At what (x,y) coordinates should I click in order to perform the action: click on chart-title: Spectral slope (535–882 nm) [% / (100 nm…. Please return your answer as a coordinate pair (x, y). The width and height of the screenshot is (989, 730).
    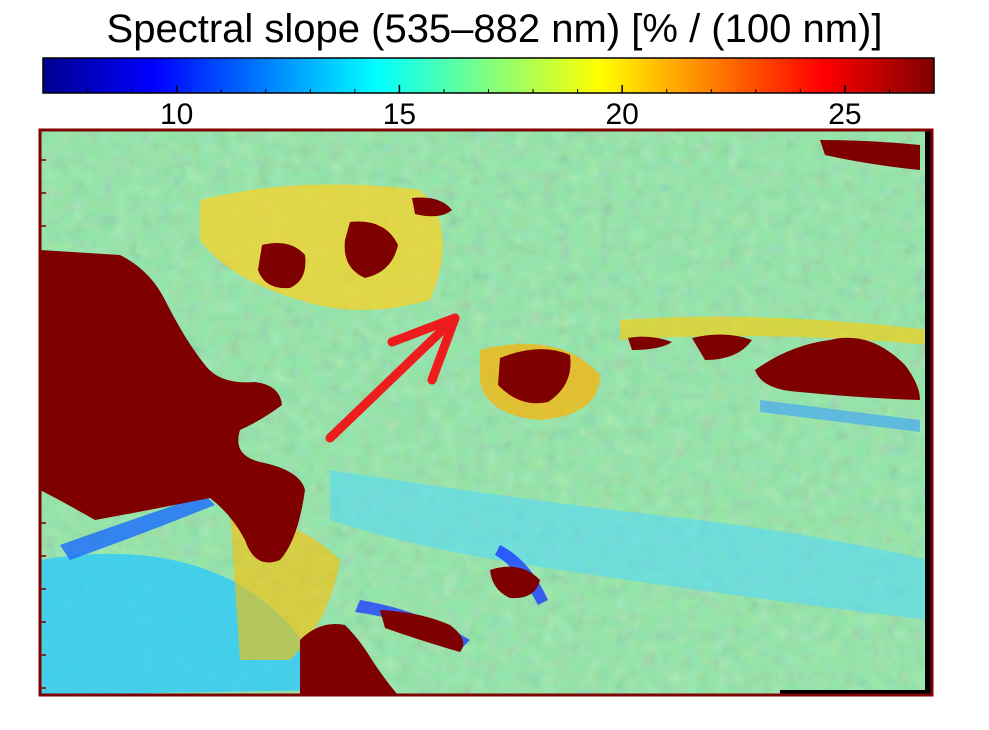
    Looking at the image, I should click on (494, 29).